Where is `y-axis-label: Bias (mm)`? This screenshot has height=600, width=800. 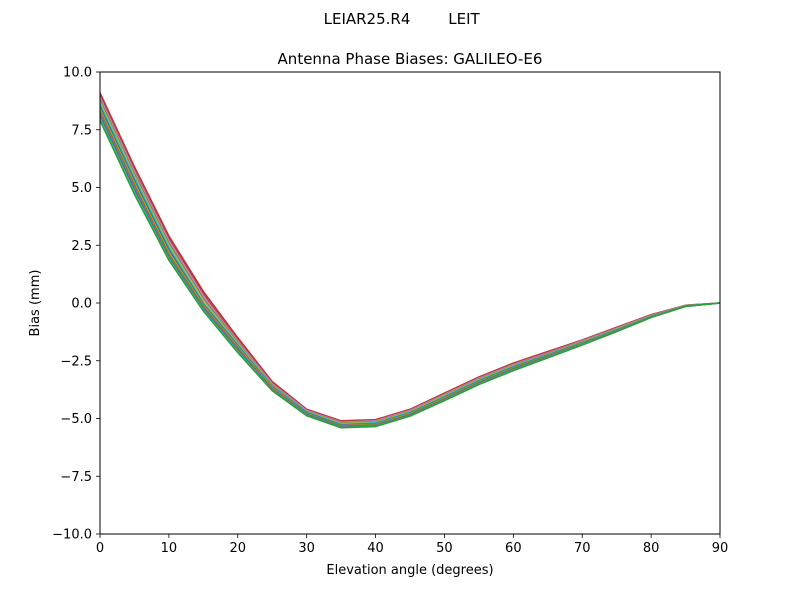 y-axis-label: Bias (mm) is located at coordinates (35, 303).